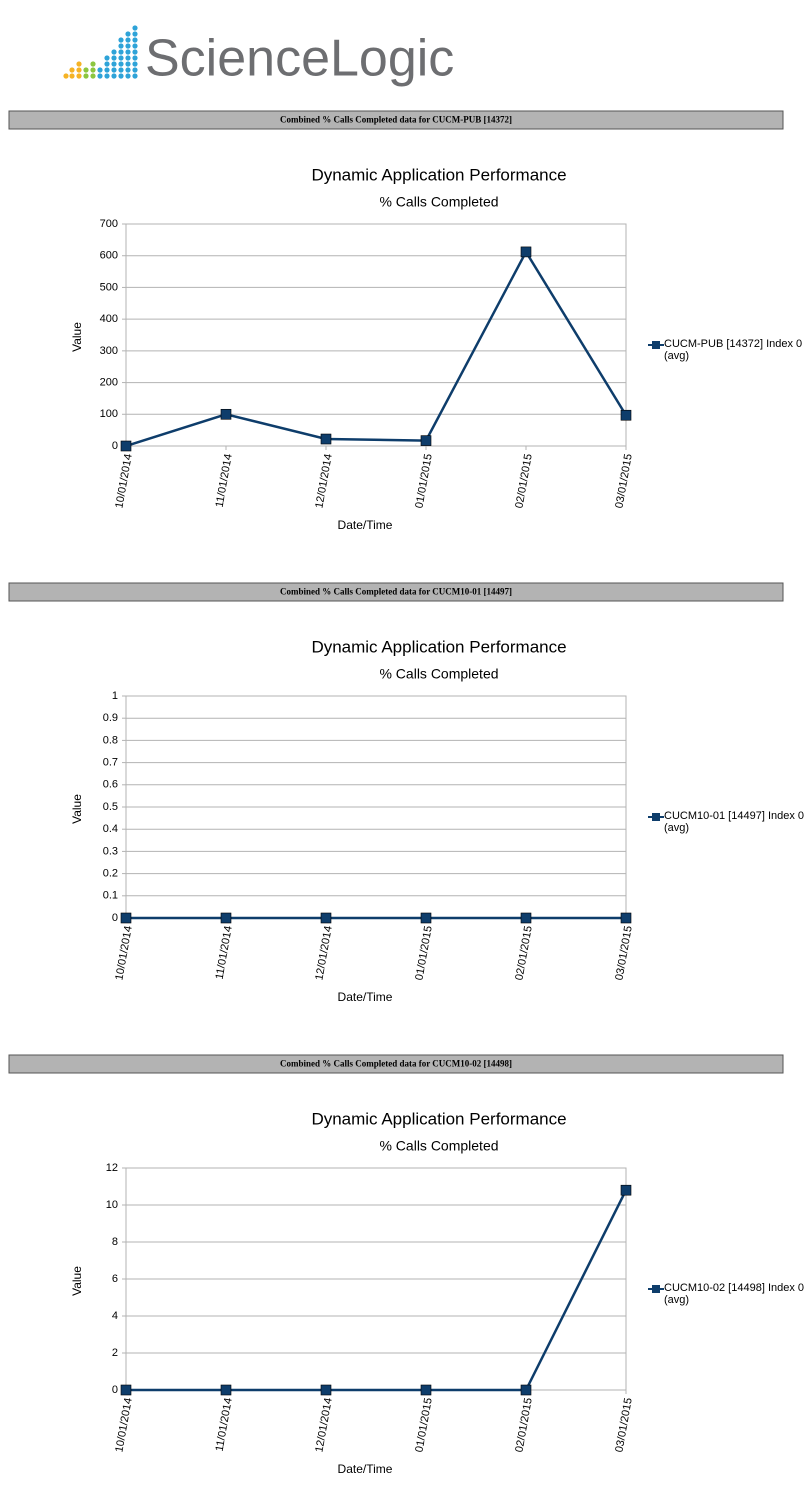 Image resolution: width=811 pixels, height=1491 pixels. What do you see at coordinates (112, 1205) in the screenshot?
I see `y-tick-label: 10` at bounding box center [112, 1205].